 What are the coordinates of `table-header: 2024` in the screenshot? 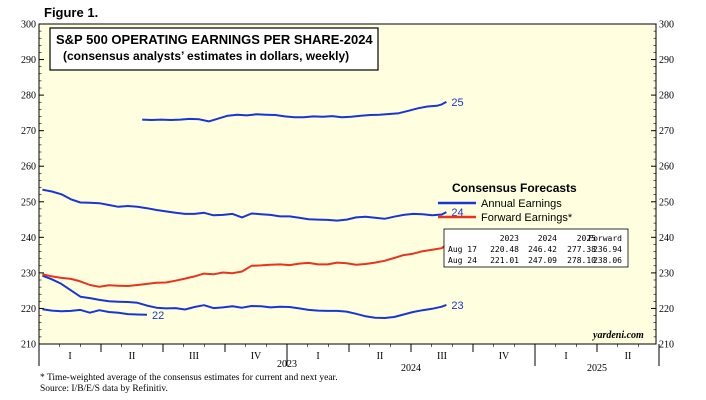 It's located at (547, 238).